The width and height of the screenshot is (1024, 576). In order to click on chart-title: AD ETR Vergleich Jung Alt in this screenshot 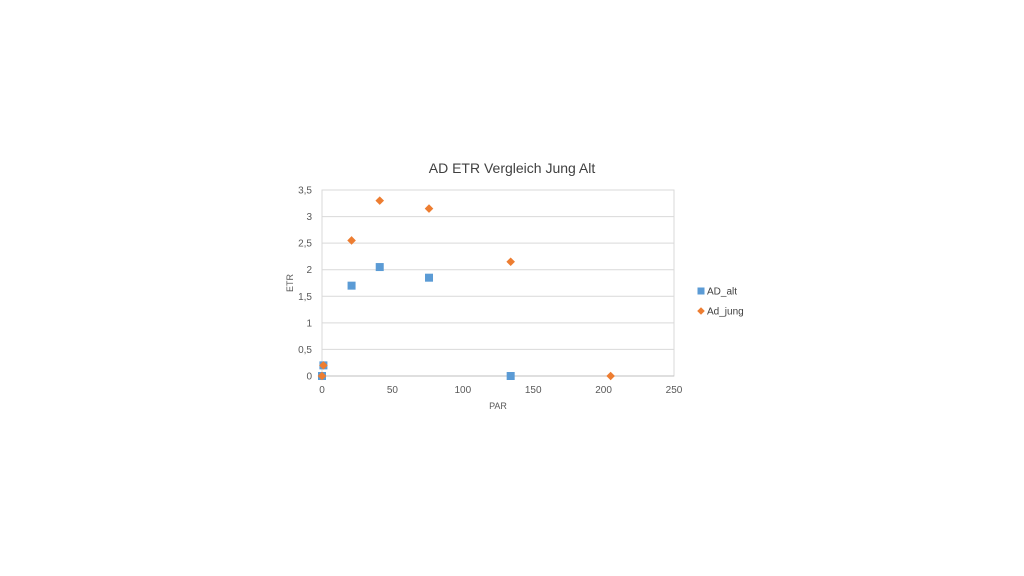, I will do `click(512, 168)`.